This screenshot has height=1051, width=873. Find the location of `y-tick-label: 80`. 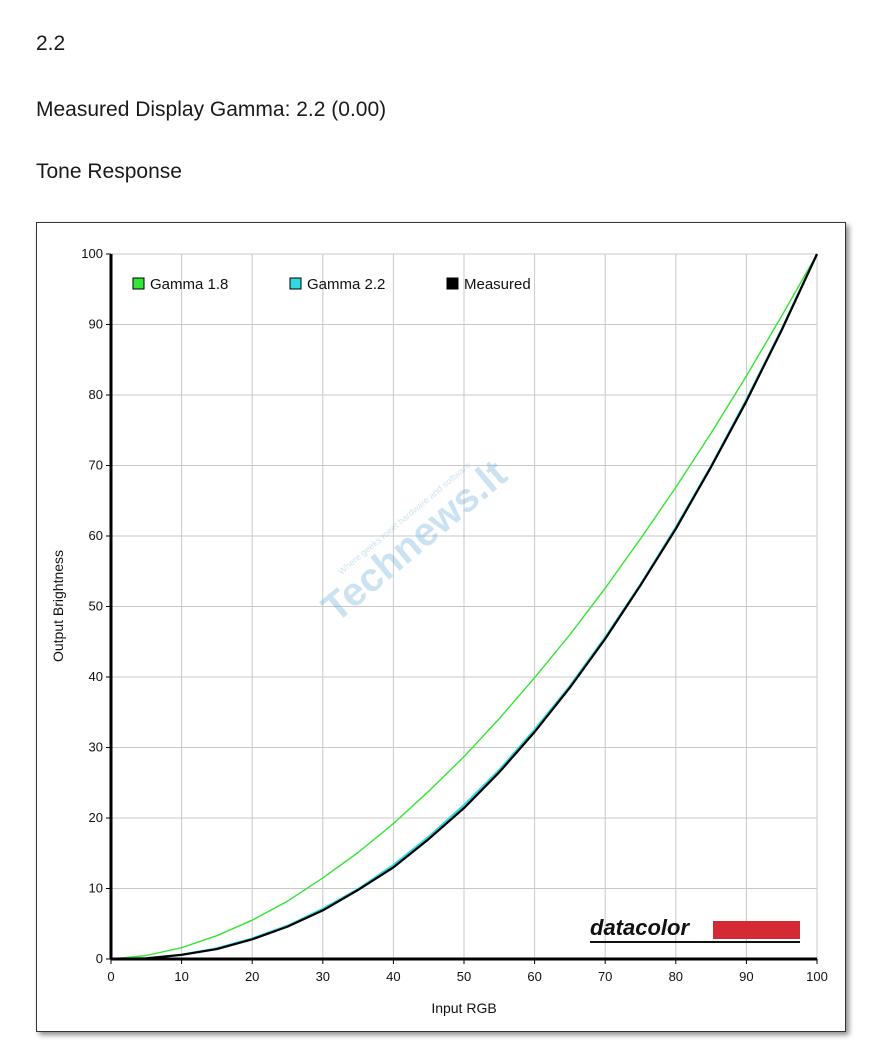

y-tick-label: 80 is located at coordinates (96, 394).